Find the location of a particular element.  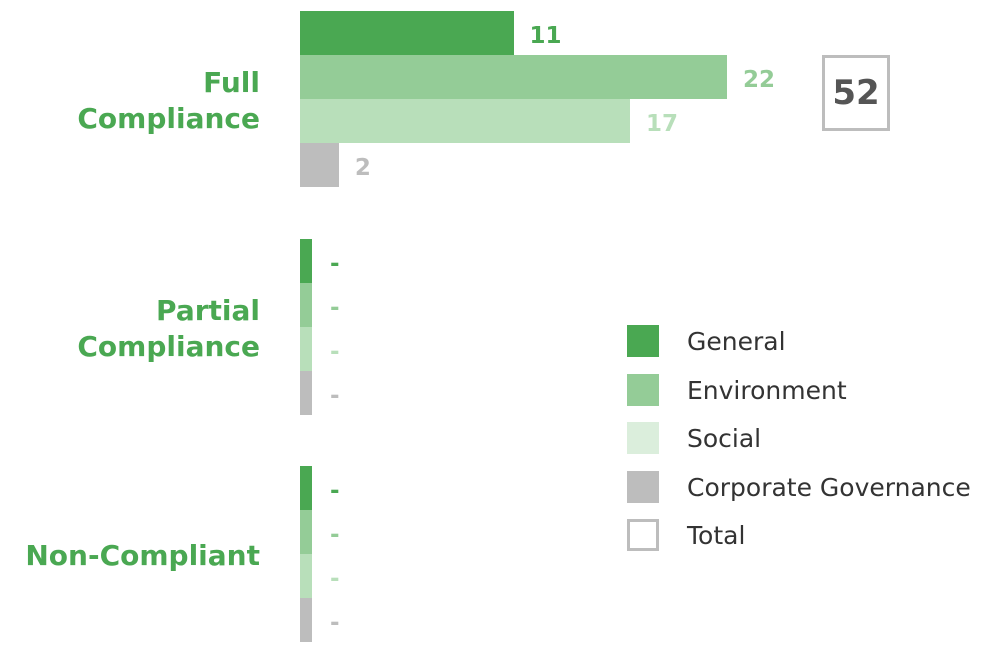

value-label-full-compliance-corporate-governance: 2 is located at coordinates (362, 168).